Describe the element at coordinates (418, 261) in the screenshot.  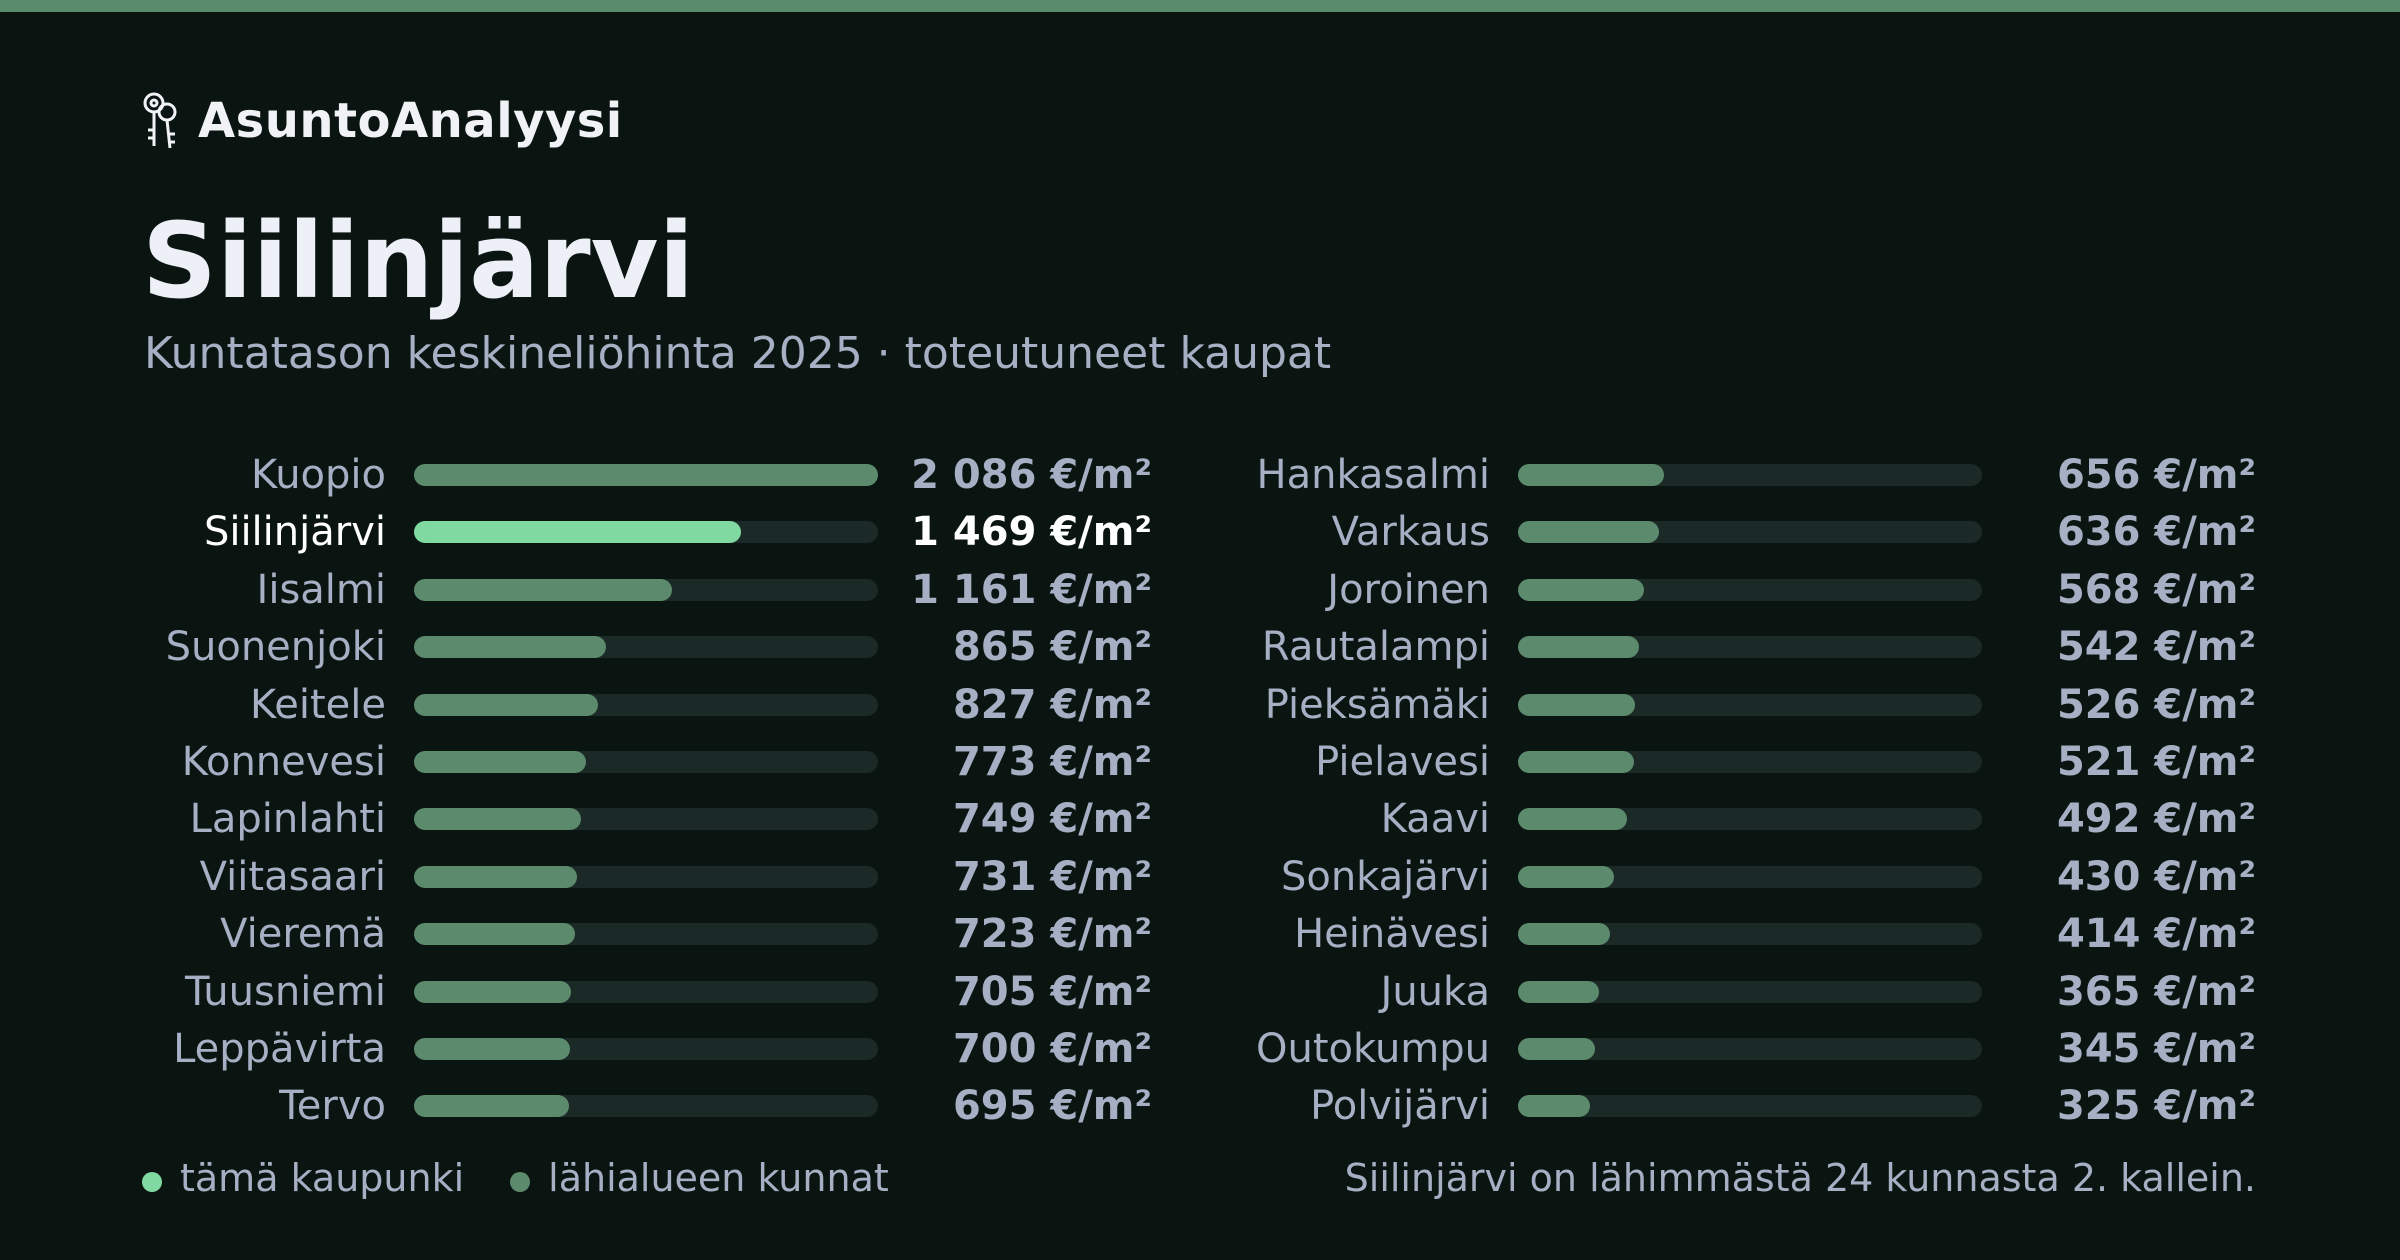
I see `page-title: Siilinjärvi` at that location.